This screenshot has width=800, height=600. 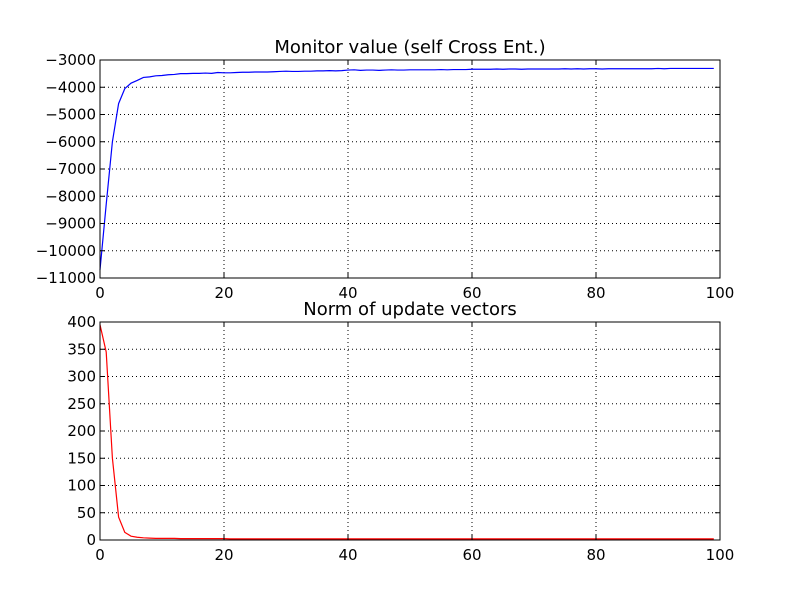 What do you see at coordinates (70, 60) in the screenshot?
I see `y-tick-label: −3000` at bounding box center [70, 60].